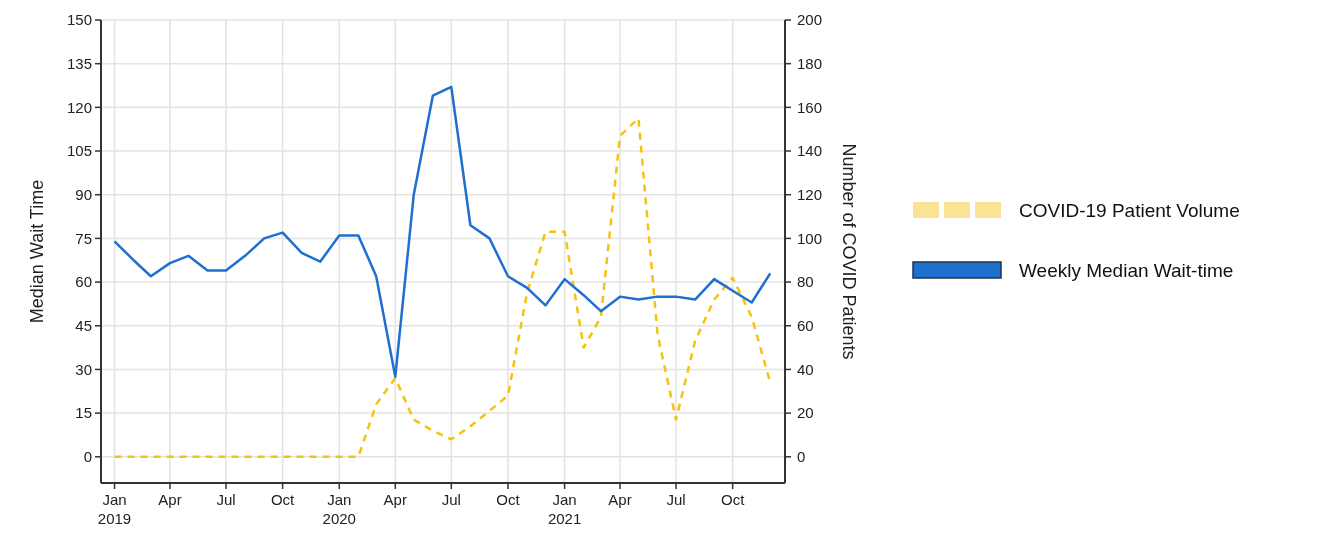  What do you see at coordinates (805, 369) in the screenshot?
I see `y2-tick-label: 40` at bounding box center [805, 369].